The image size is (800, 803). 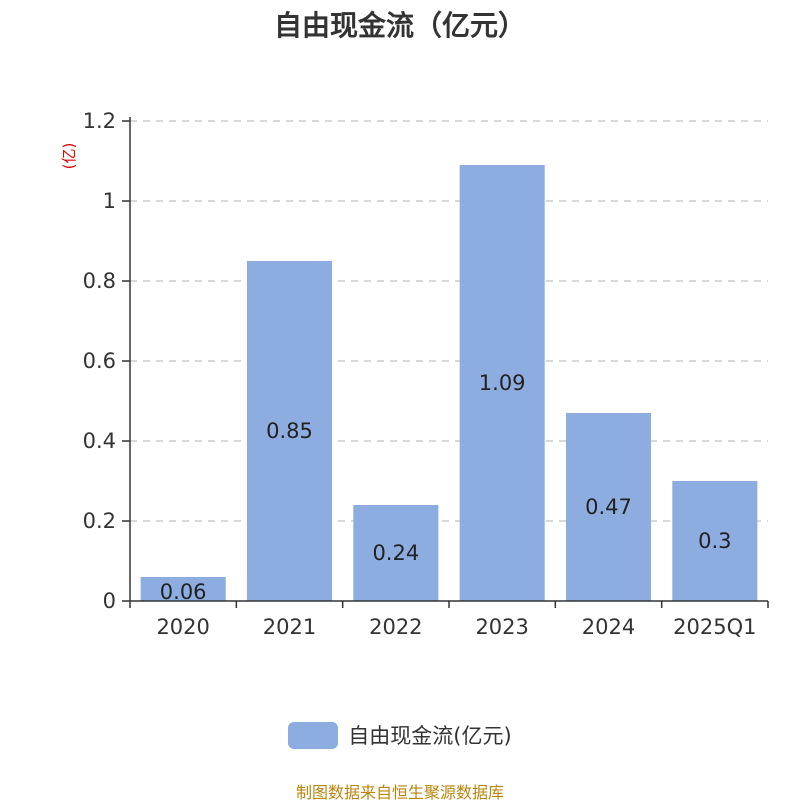 What do you see at coordinates (182, 627) in the screenshot?
I see `x-tick-label: 2020` at bounding box center [182, 627].